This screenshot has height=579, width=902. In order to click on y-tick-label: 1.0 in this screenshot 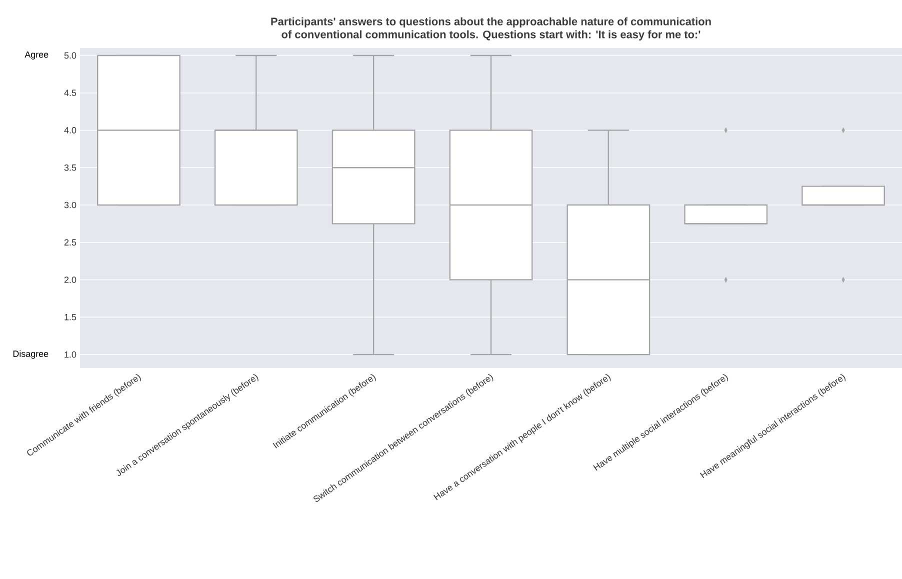, I will do `click(70, 354)`.